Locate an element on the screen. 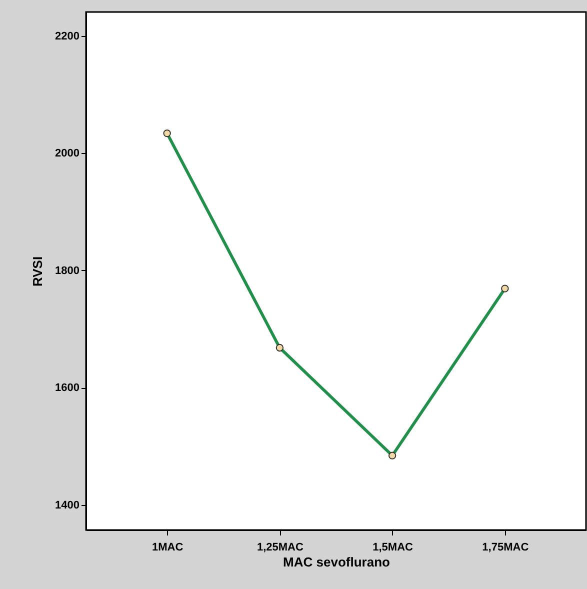 The width and height of the screenshot is (587, 589). x-tick-label: 1,25MAC is located at coordinates (280, 548).